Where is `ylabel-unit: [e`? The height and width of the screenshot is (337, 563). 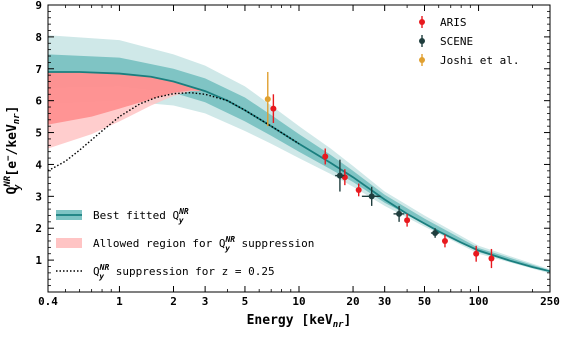 ylabel-unit: [e is located at coordinates (12, 173).